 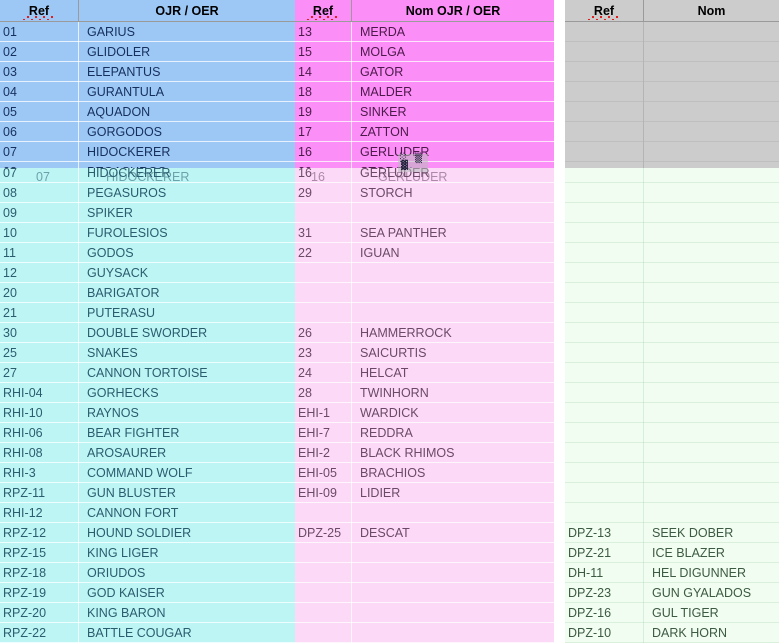 I want to click on cell-name: PUTERASU, so click(x=121, y=312).